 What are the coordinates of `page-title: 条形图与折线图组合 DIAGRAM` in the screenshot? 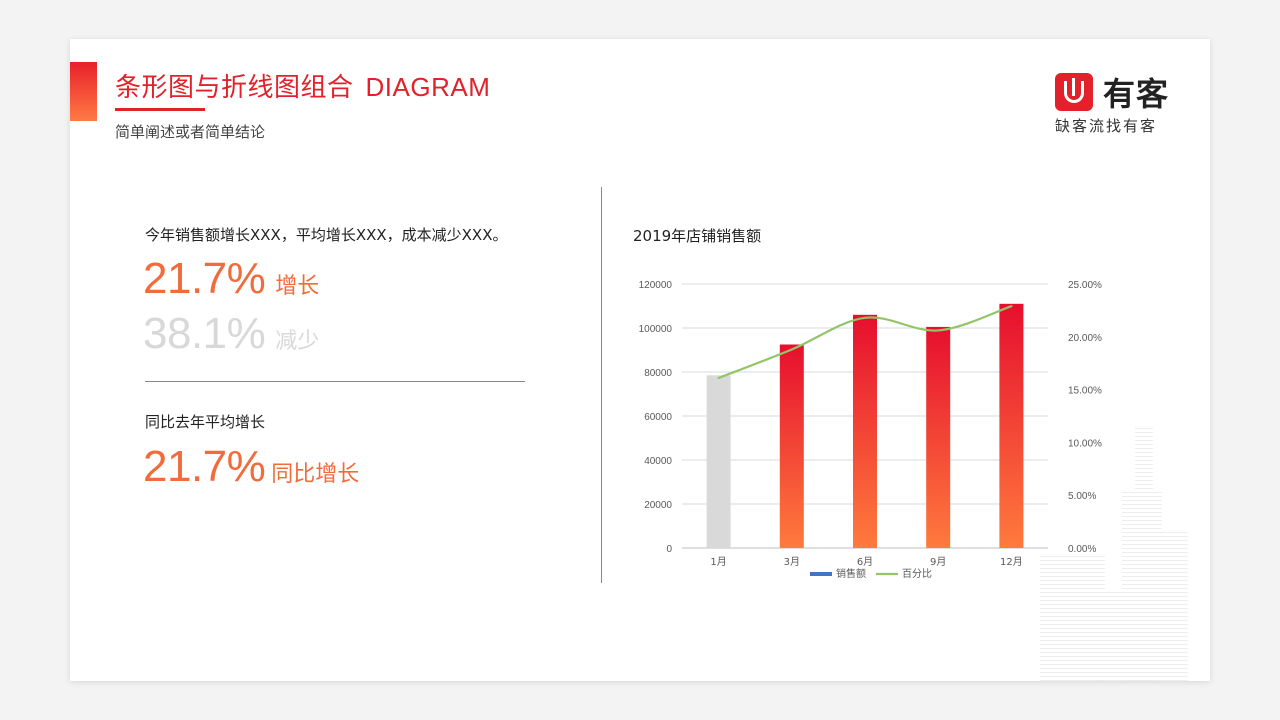 It's located at (302, 85).